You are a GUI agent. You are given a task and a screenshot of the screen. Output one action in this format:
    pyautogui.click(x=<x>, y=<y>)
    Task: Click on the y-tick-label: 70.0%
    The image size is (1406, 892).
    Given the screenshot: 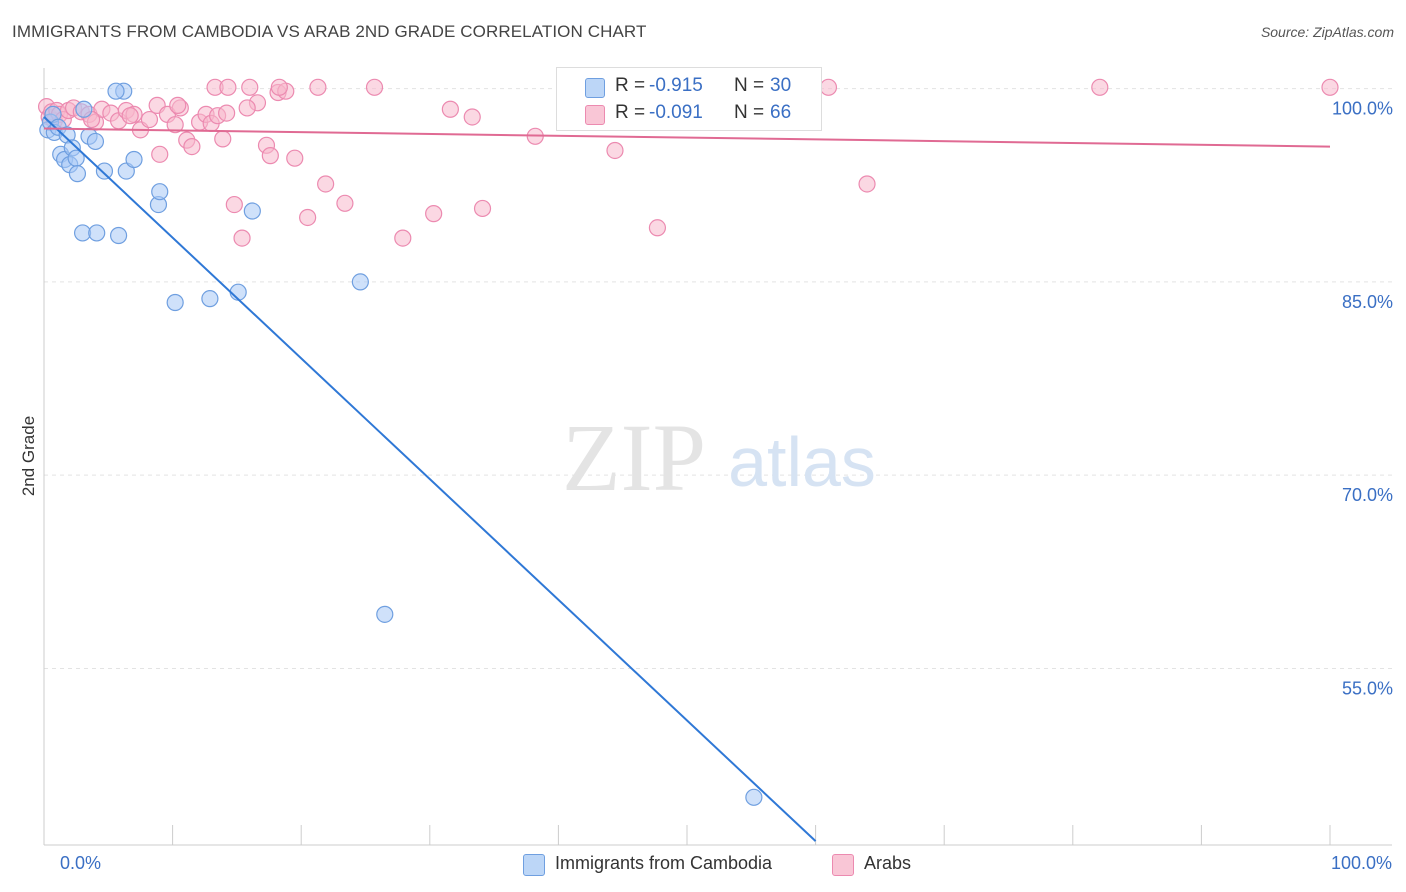 What is the action you would take?
    pyautogui.click(x=1367, y=495)
    